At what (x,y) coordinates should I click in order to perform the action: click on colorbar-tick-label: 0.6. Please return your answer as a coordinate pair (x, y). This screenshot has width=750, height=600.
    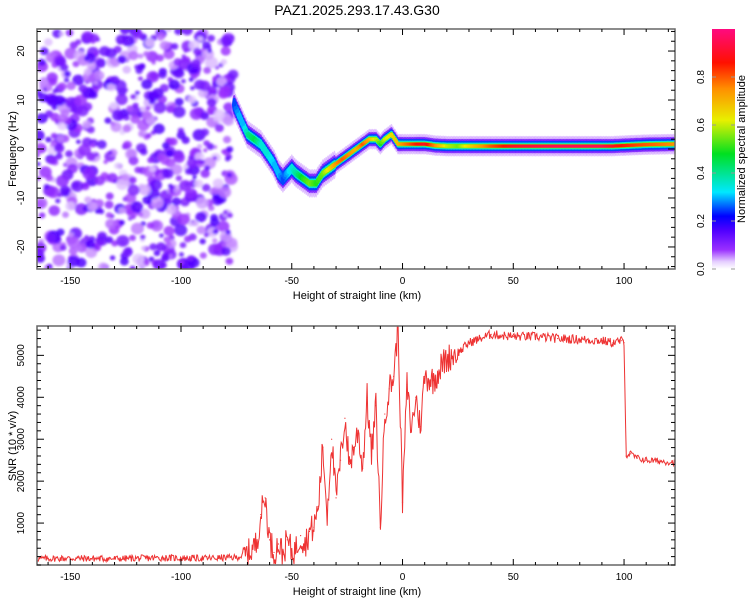
    Looking at the image, I should click on (701, 125).